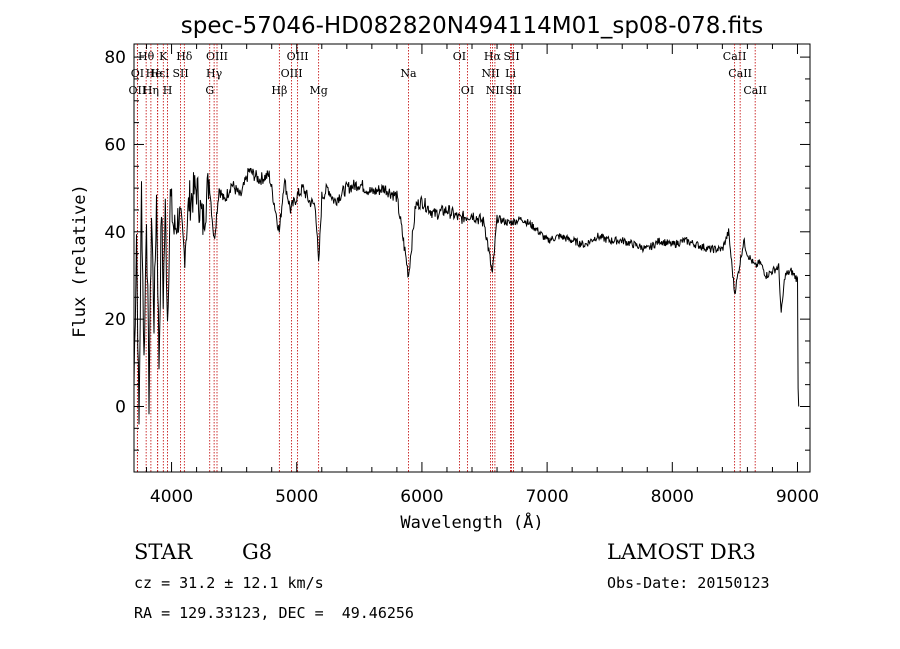 This screenshot has width=900, height=649. I want to click on spectral-line-label: Mg, so click(318, 90).